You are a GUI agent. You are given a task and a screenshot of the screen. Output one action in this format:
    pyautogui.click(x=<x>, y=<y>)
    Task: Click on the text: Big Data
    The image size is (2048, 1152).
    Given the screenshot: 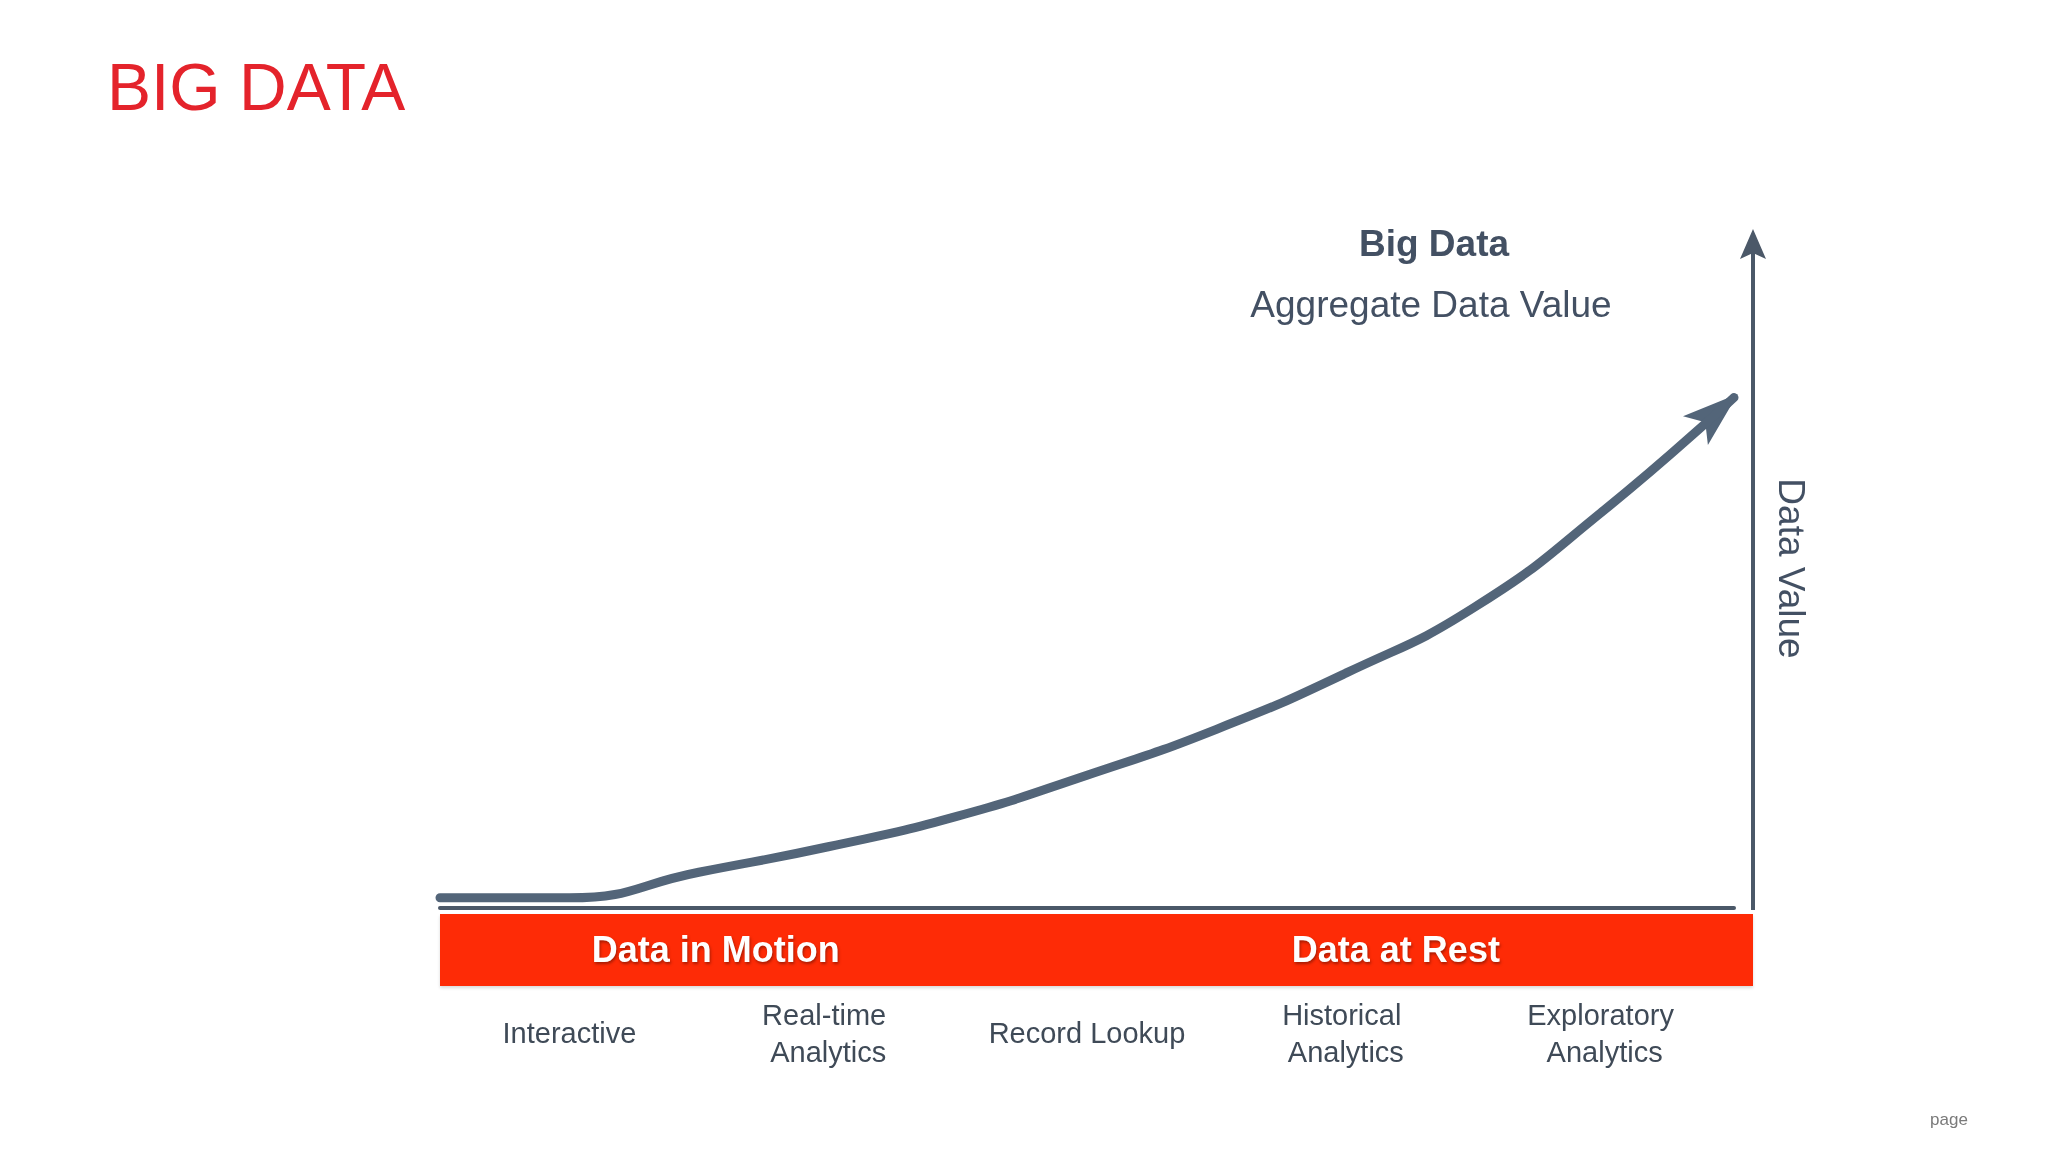 What is the action you would take?
    pyautogui.click(x=1434, y=243)
    